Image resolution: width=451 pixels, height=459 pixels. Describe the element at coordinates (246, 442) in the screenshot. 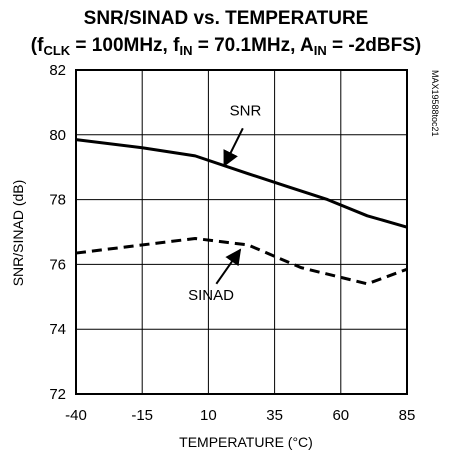

I see `x-axis-label: TEMPERATURE (°C)` at that location.